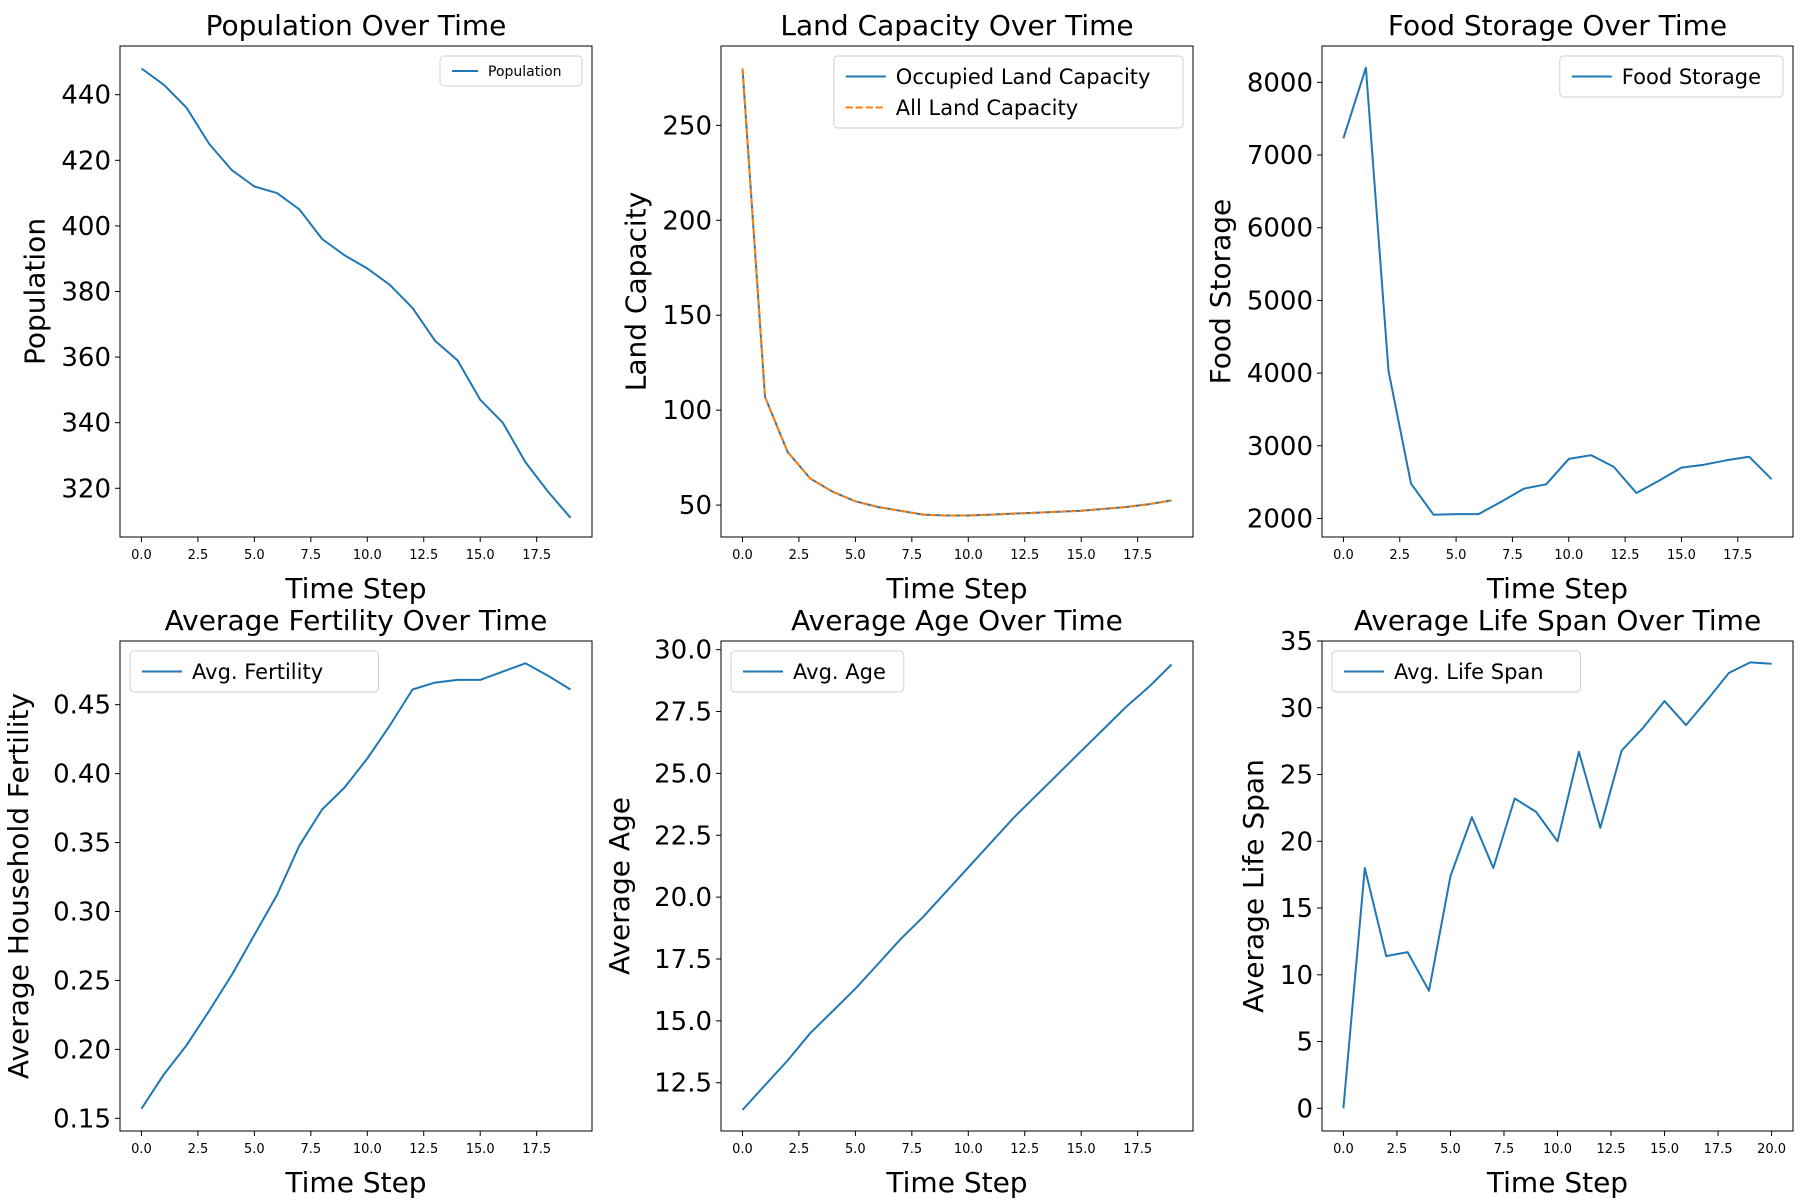 Image resolution: width=1800 pixels, height=1200 pixels. Describe the element at coordinates (356, 620) in the screenshot. I see `chart-title: Average Fertility Over Time` at that location.